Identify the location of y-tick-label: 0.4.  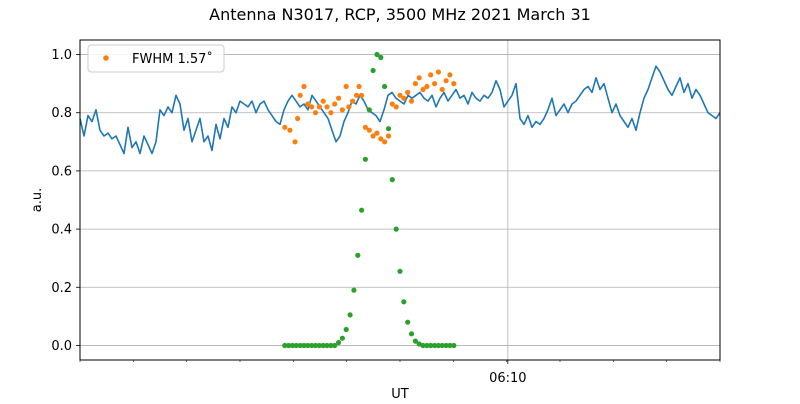
(61, 230).